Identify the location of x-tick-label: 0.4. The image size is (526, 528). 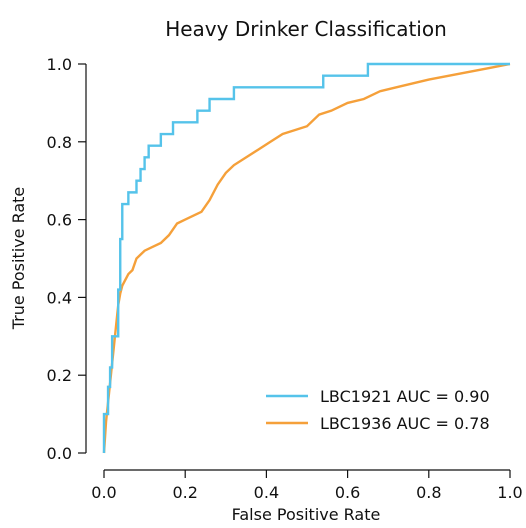
(266, 492).